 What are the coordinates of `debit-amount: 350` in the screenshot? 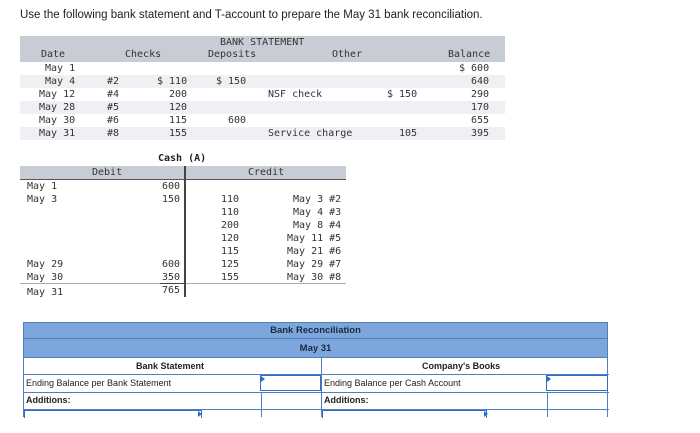 It's located at (171, 277).